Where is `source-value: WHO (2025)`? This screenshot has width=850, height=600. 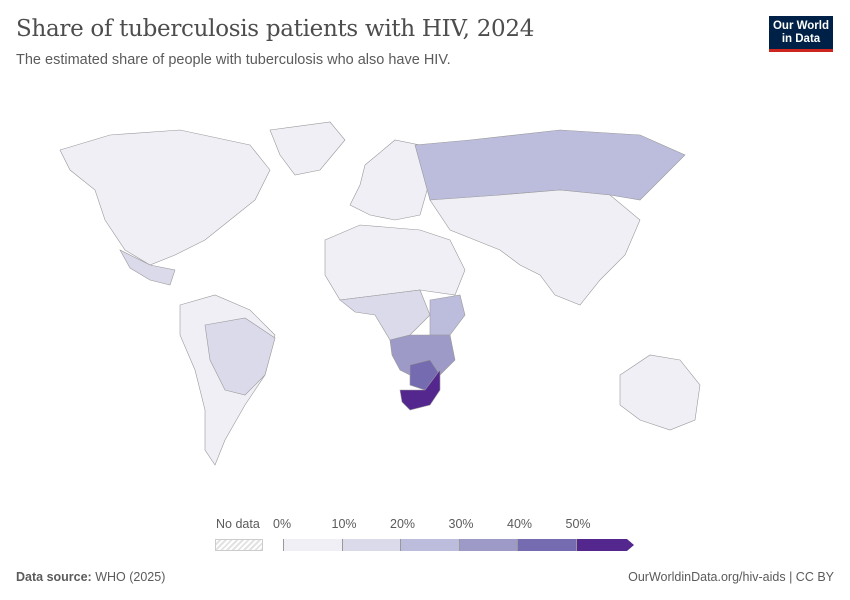 source-value: WHO (2025) is located at coordinates (130, 577).